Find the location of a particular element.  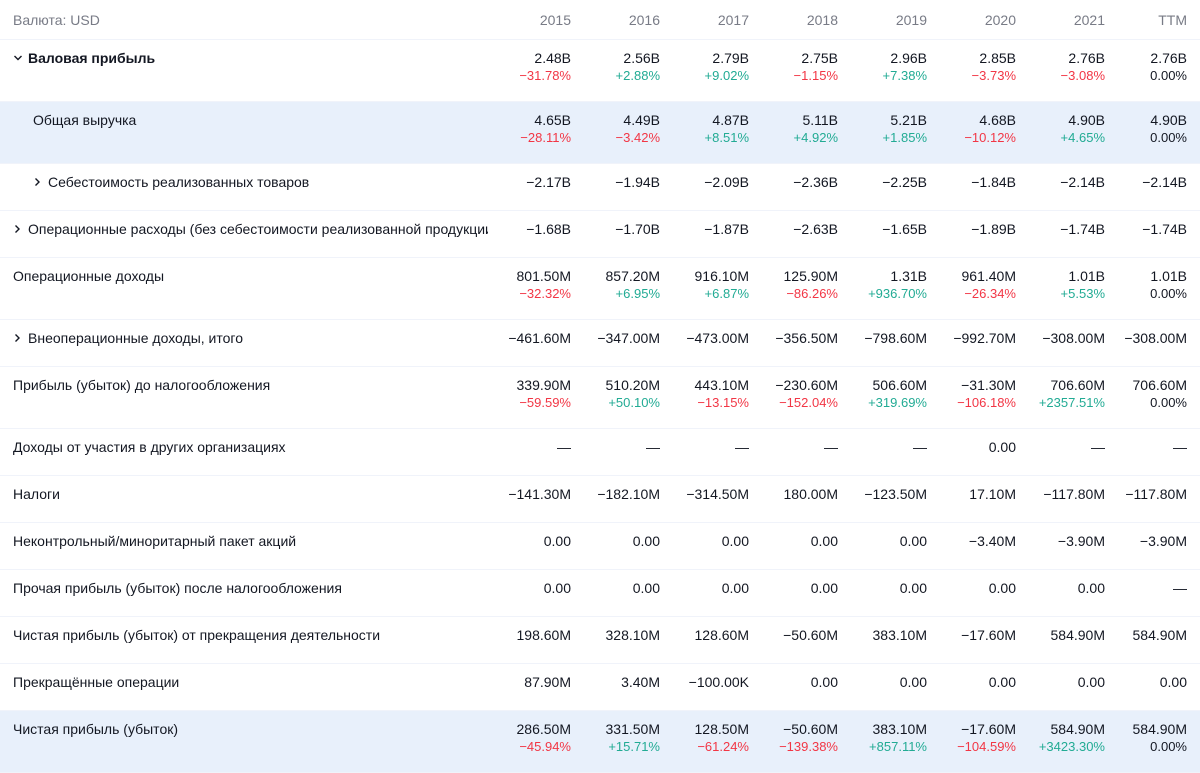

value-cell: 128.50M −61.24% is located at coordinates (710, 741).